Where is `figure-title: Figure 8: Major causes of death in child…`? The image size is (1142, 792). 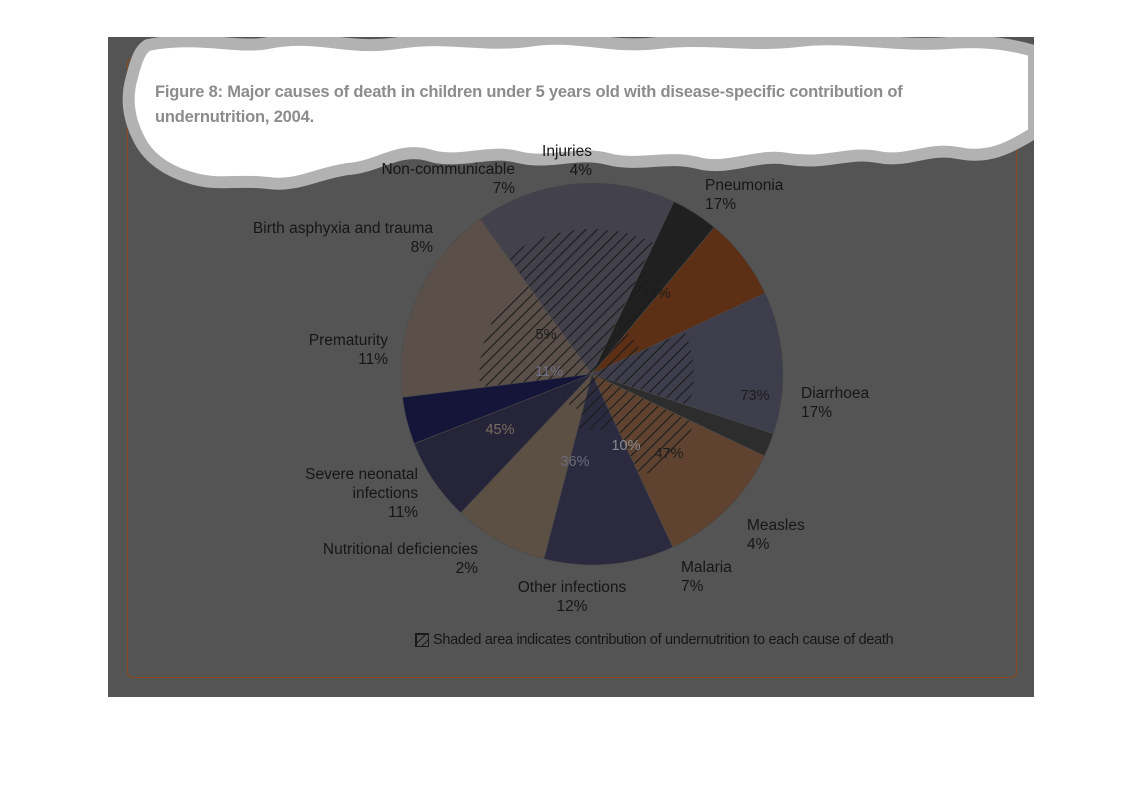 figure-title: Figure 8: Major causes of death in child… is located at coordinates (529, 104).